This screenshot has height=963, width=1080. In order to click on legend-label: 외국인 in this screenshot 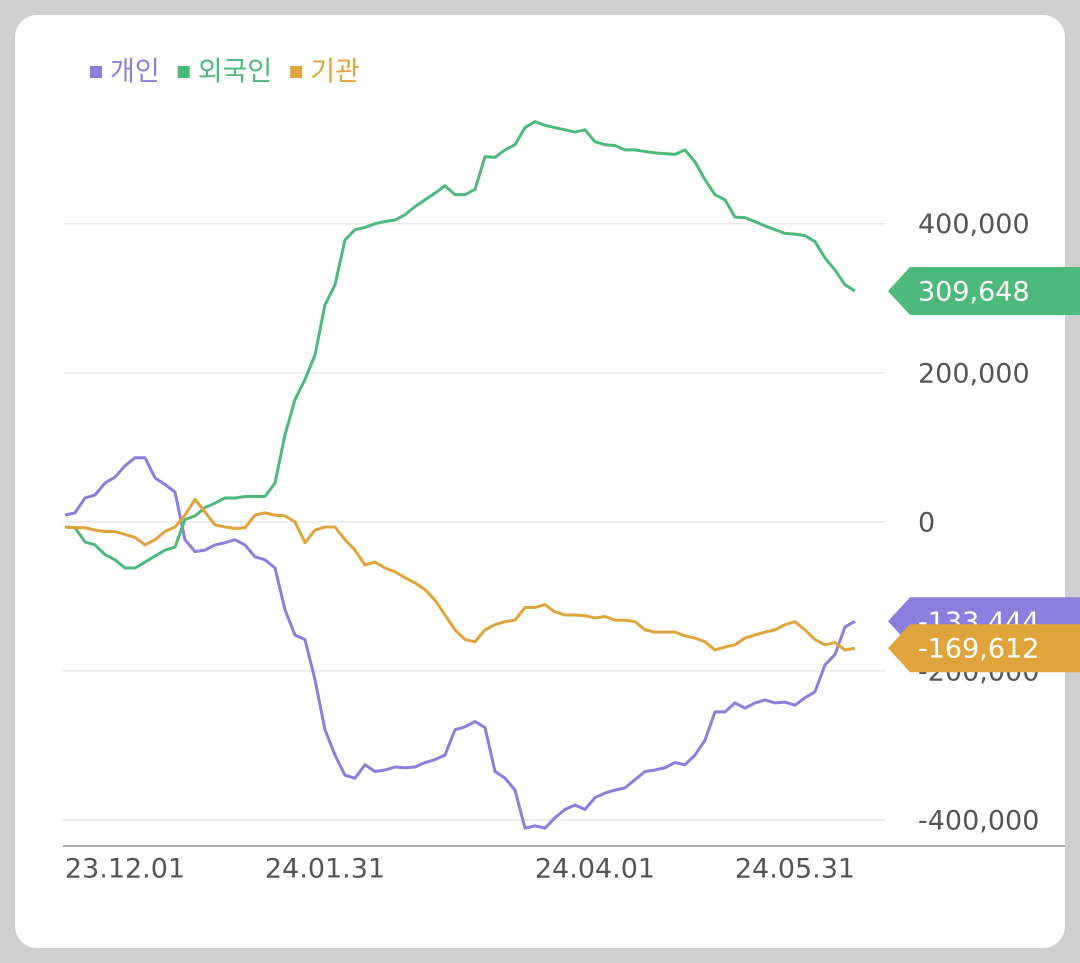, I will do `click(235, 72)`.